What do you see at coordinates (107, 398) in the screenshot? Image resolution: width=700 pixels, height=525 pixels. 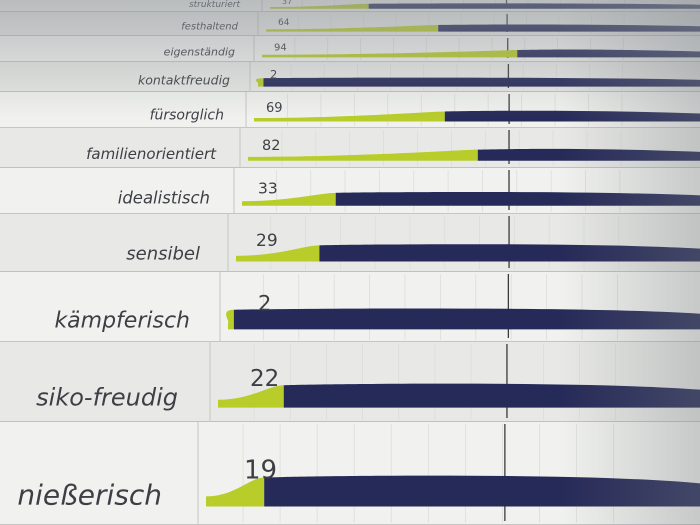 I see `category-label: siko-freudig` at bounding box center [107, 398].